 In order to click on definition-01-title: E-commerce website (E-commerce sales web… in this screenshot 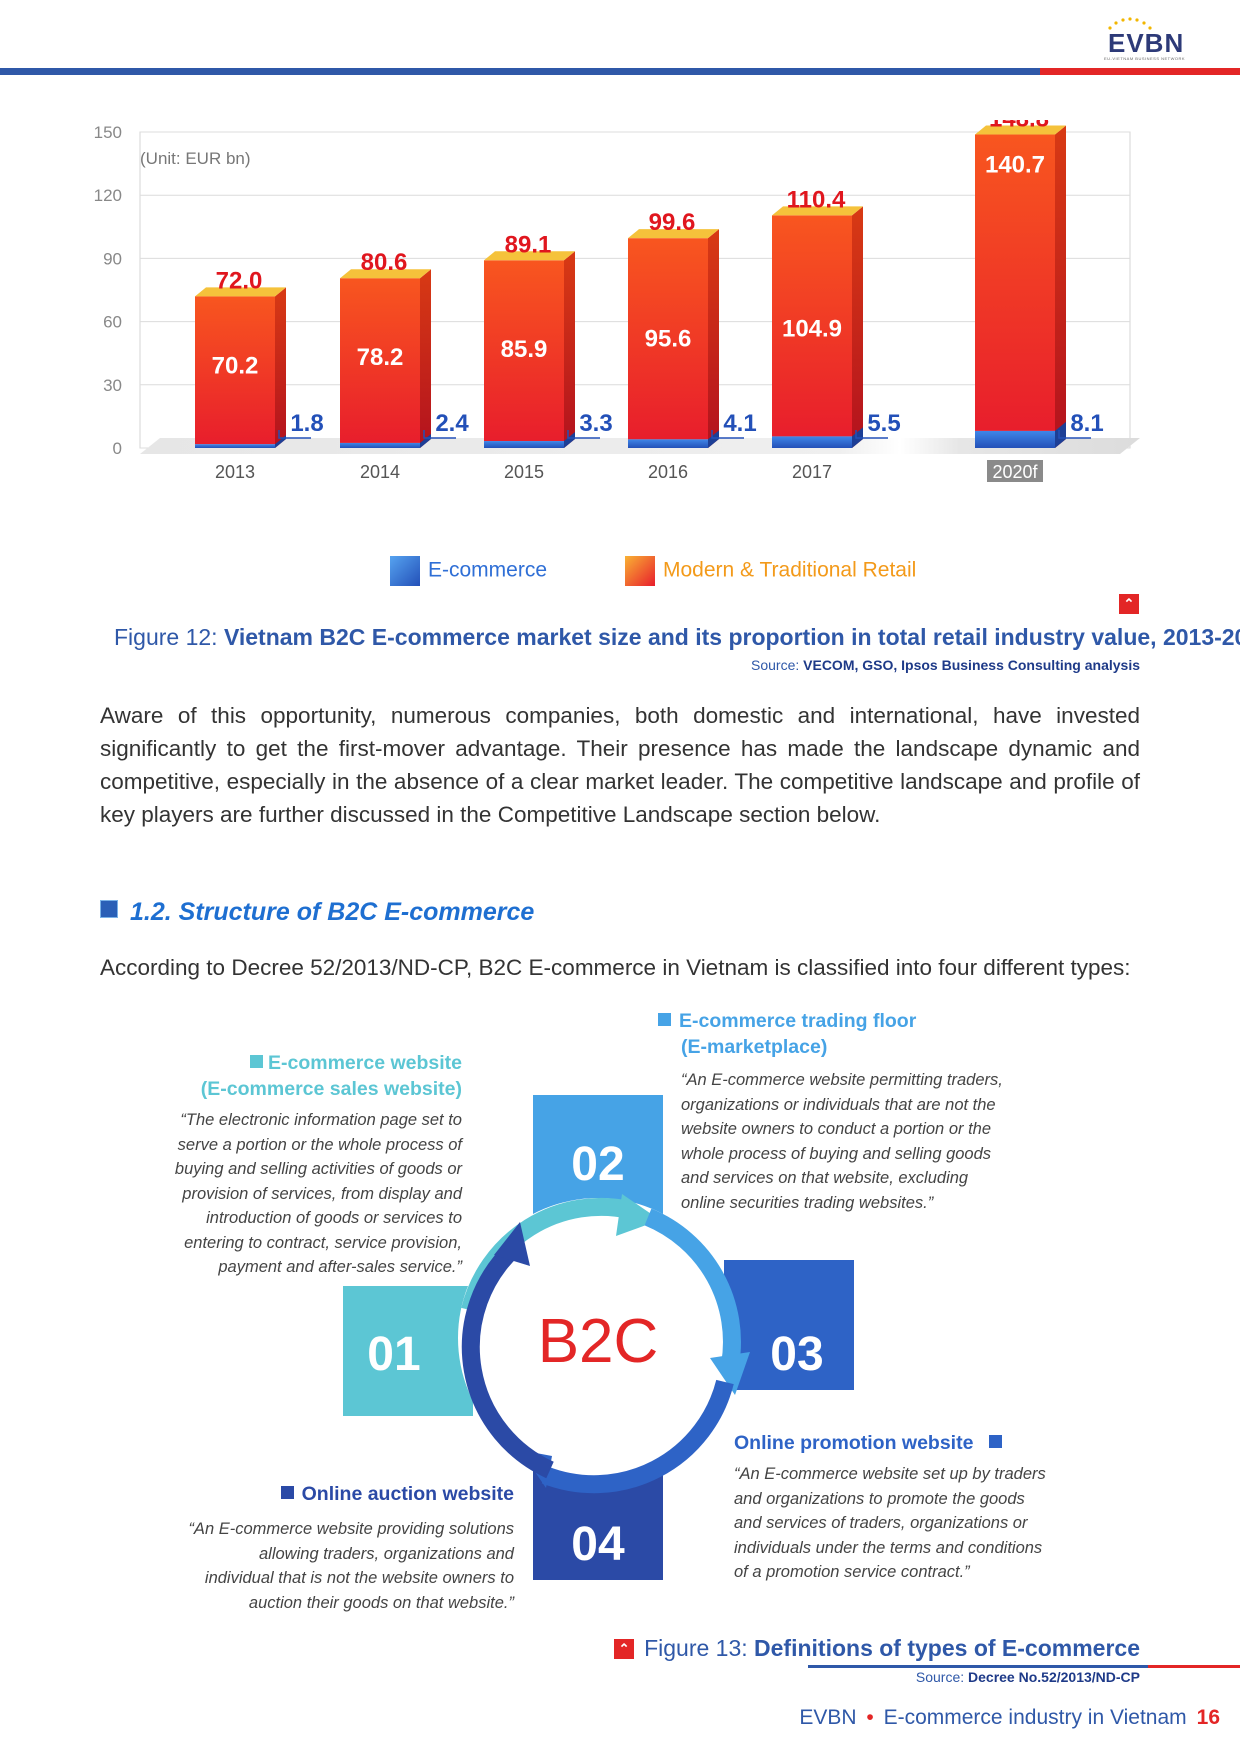, I will do `click(331, 1076)`.